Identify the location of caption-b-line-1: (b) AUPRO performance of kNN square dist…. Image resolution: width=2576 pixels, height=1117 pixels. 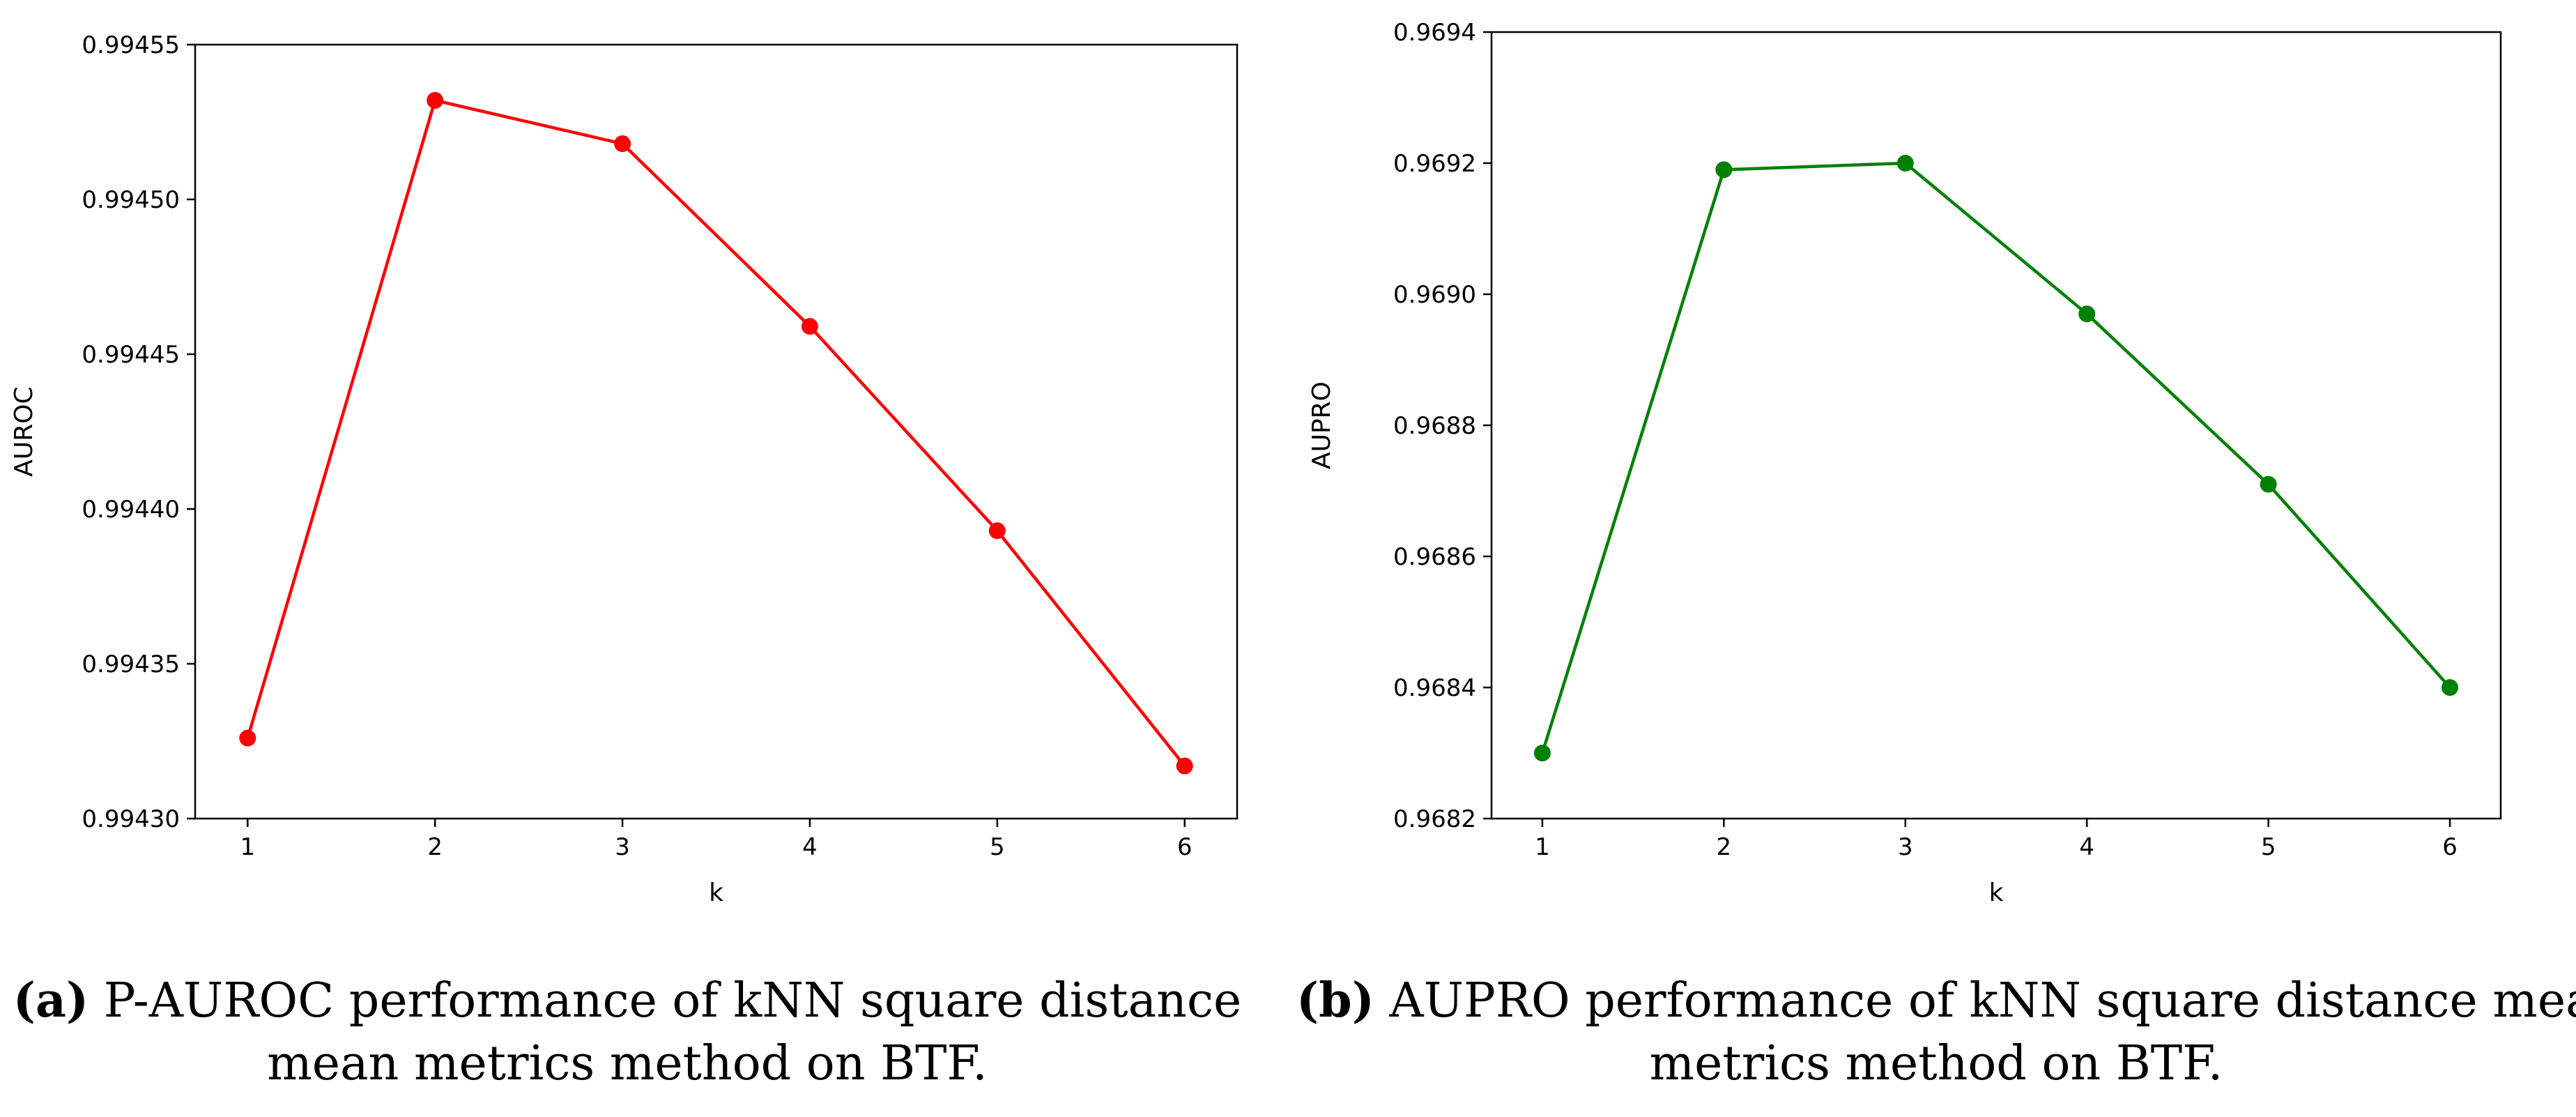
(1936, 1001).